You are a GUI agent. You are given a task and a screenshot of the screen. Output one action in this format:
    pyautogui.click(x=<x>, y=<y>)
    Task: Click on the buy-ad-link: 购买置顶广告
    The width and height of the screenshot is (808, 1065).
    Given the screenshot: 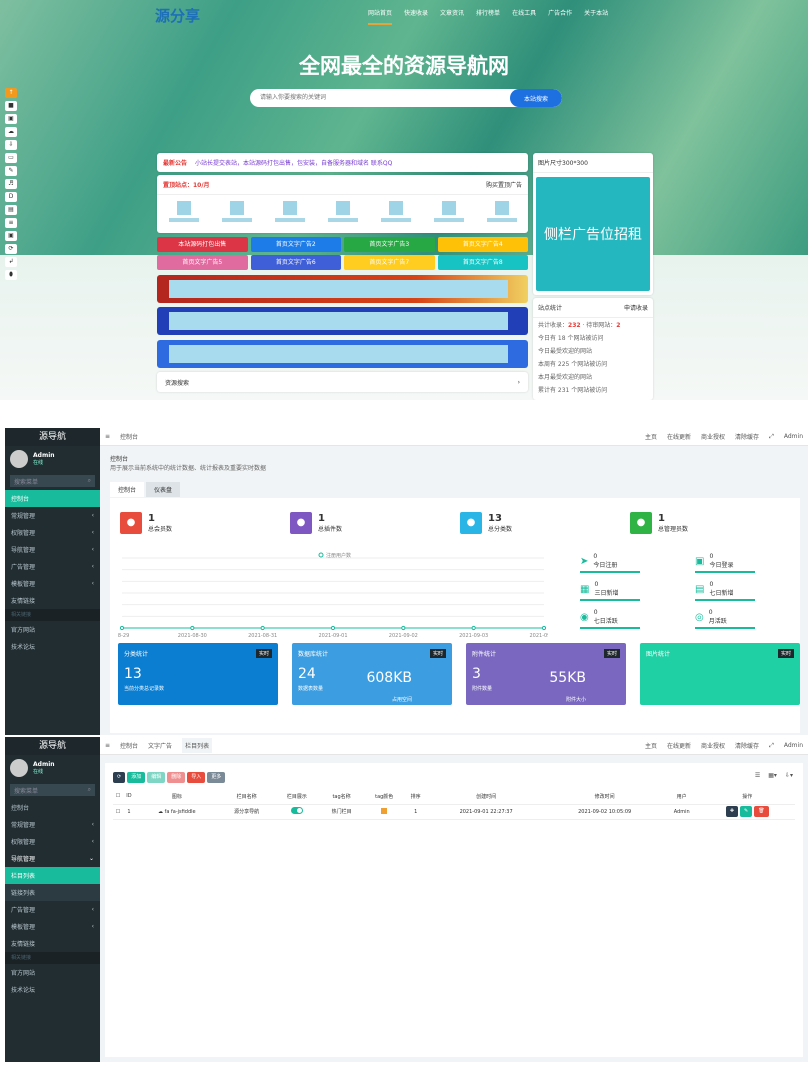 What is the action you would take?
    pyautogui.click(x=503, y=185)
    